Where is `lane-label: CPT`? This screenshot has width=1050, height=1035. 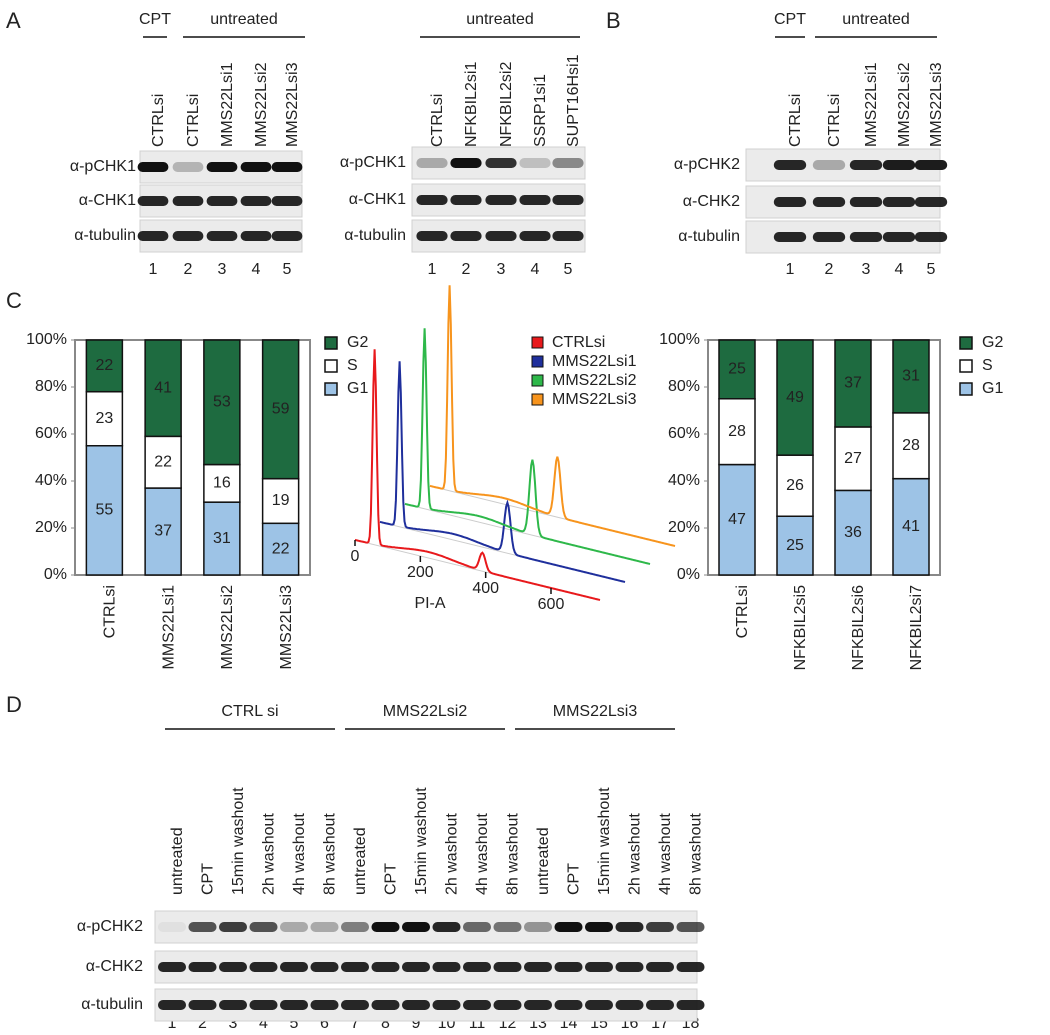 lane-label: CPT is located at coordinates (391, 879).